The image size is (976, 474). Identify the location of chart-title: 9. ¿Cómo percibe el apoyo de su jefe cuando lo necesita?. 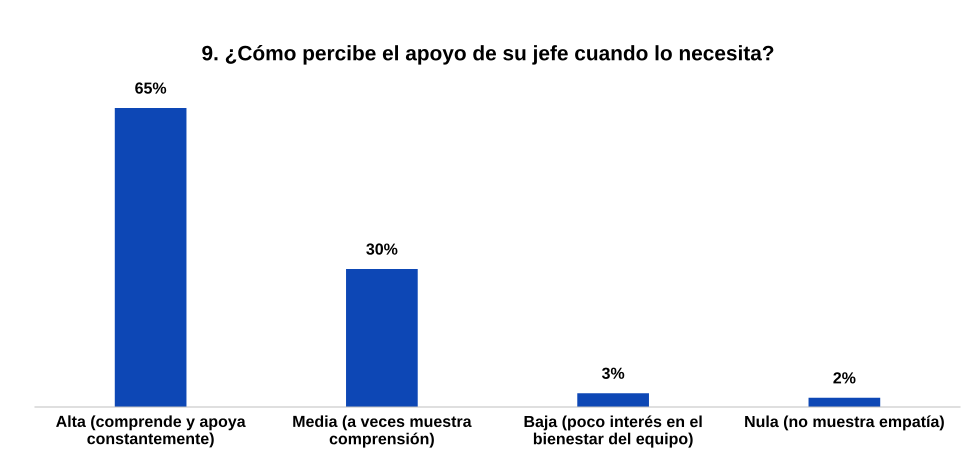
(488, 55).